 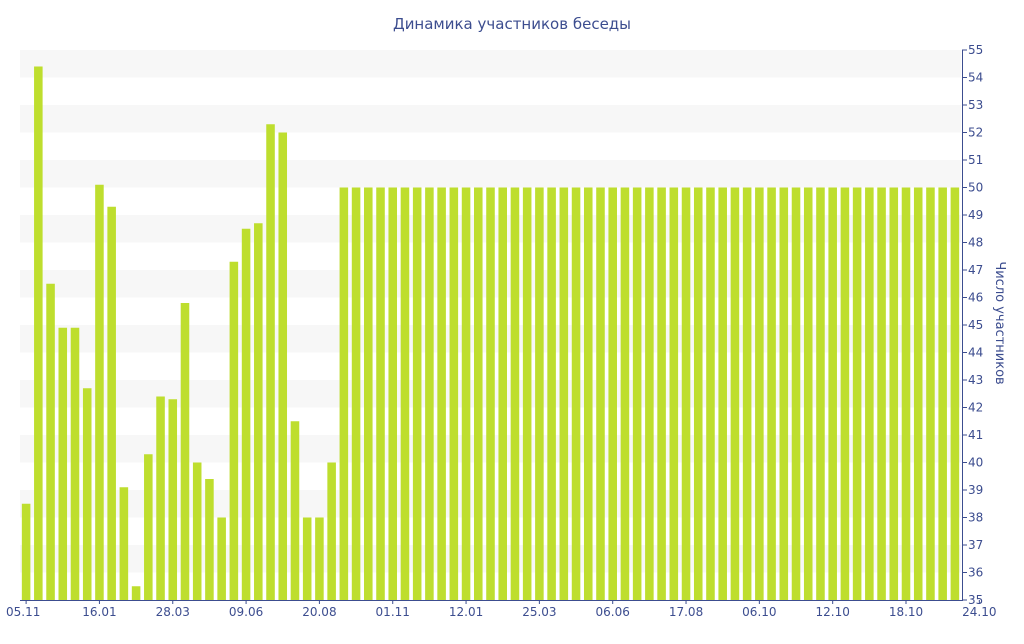 I want to click on x-tick-label: 17.08, so click(x=686, y=612).